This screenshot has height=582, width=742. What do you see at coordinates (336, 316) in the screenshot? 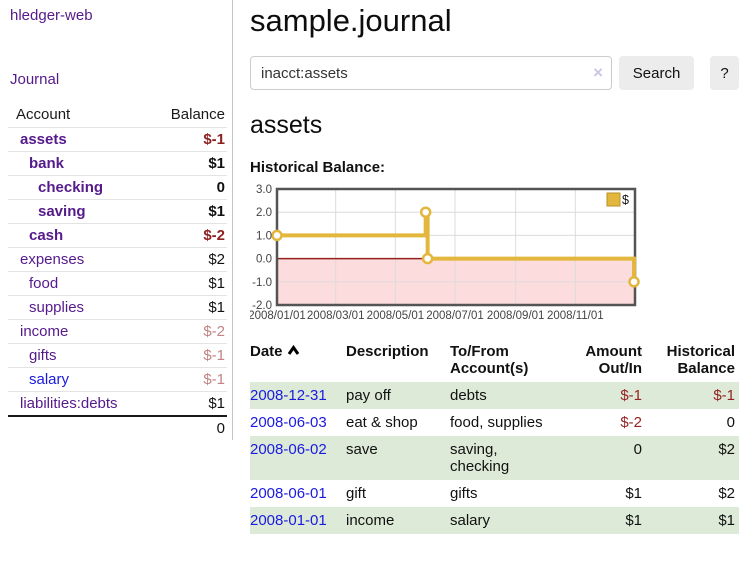
I see `svg-text: 2008/03/01` at bounding box center [336, 316].